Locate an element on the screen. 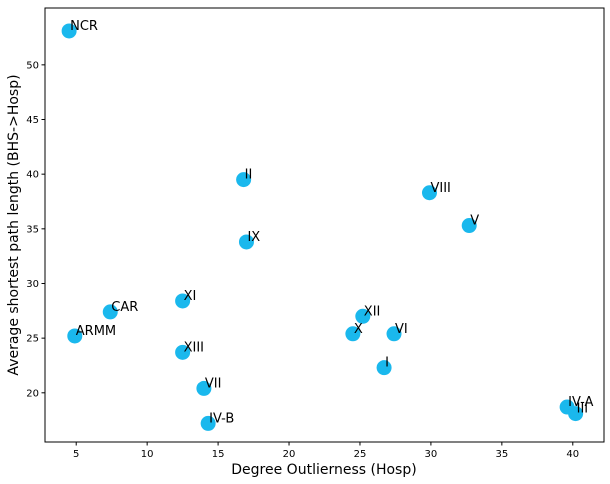 The width and height of the screenshot is (610, 484). y-axis-ticks: 20 25 30 35 40 45 50 is located at coordinates (35, 229).